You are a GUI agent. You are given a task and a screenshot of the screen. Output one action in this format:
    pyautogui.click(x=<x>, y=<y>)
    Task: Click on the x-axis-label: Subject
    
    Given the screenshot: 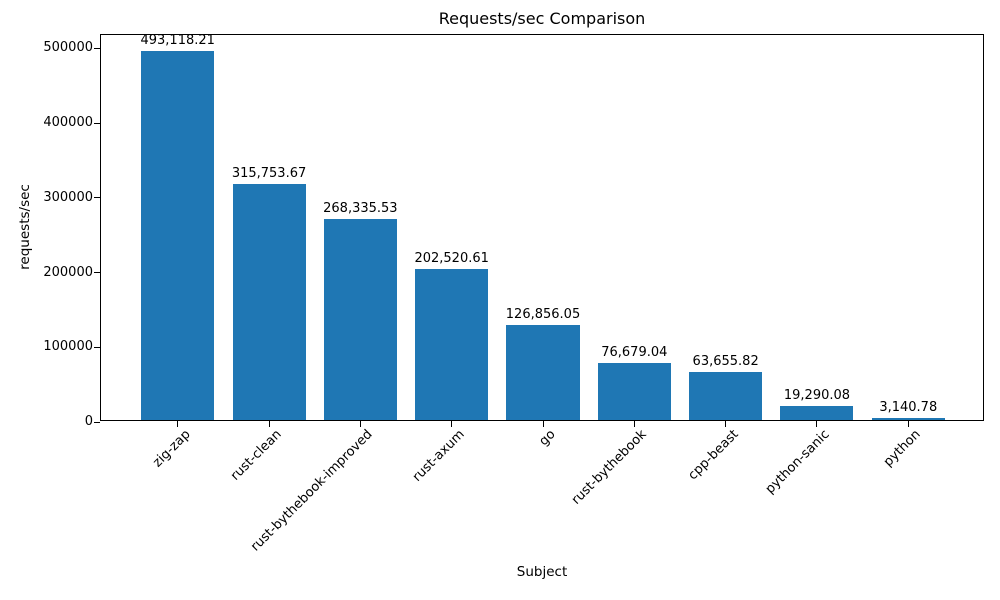 What is the action you would take?
    pyautogui.click(x=542, y=572)
    